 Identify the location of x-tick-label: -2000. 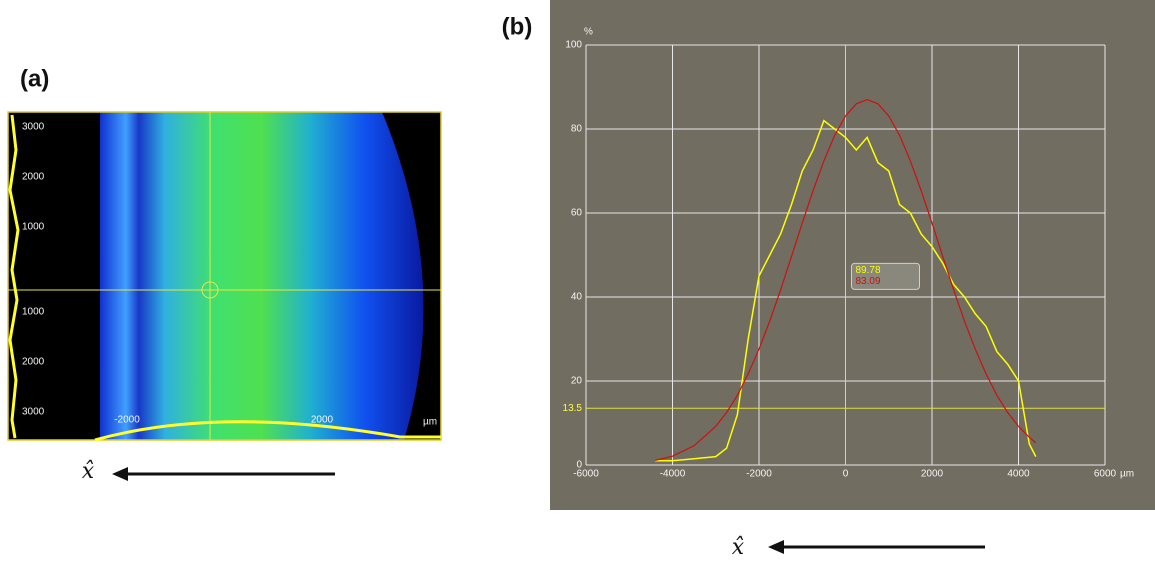
(759, 474).